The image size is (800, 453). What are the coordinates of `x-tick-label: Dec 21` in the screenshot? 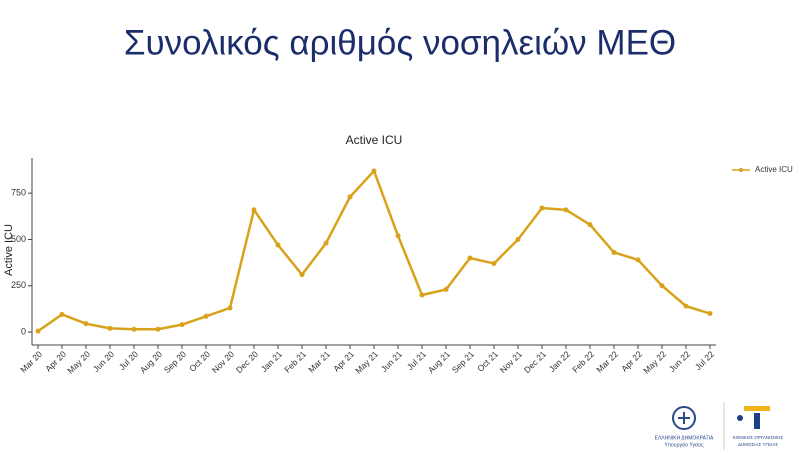 It's located at (535, 362).